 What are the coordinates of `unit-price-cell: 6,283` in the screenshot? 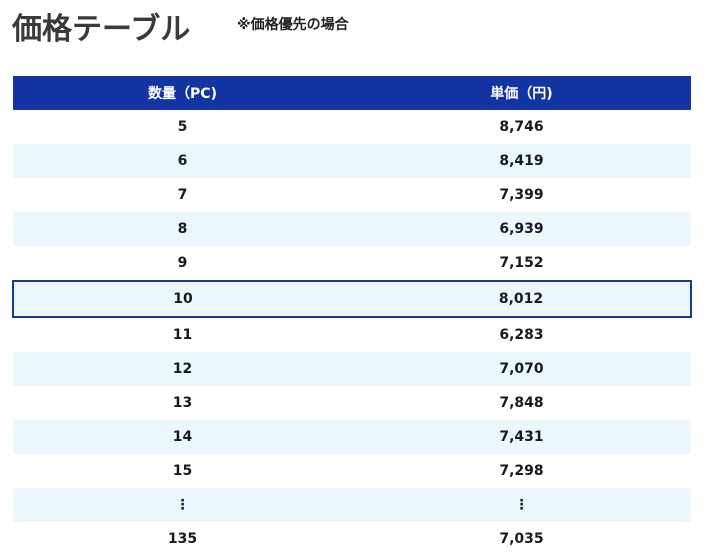 It's located at (521, 334).